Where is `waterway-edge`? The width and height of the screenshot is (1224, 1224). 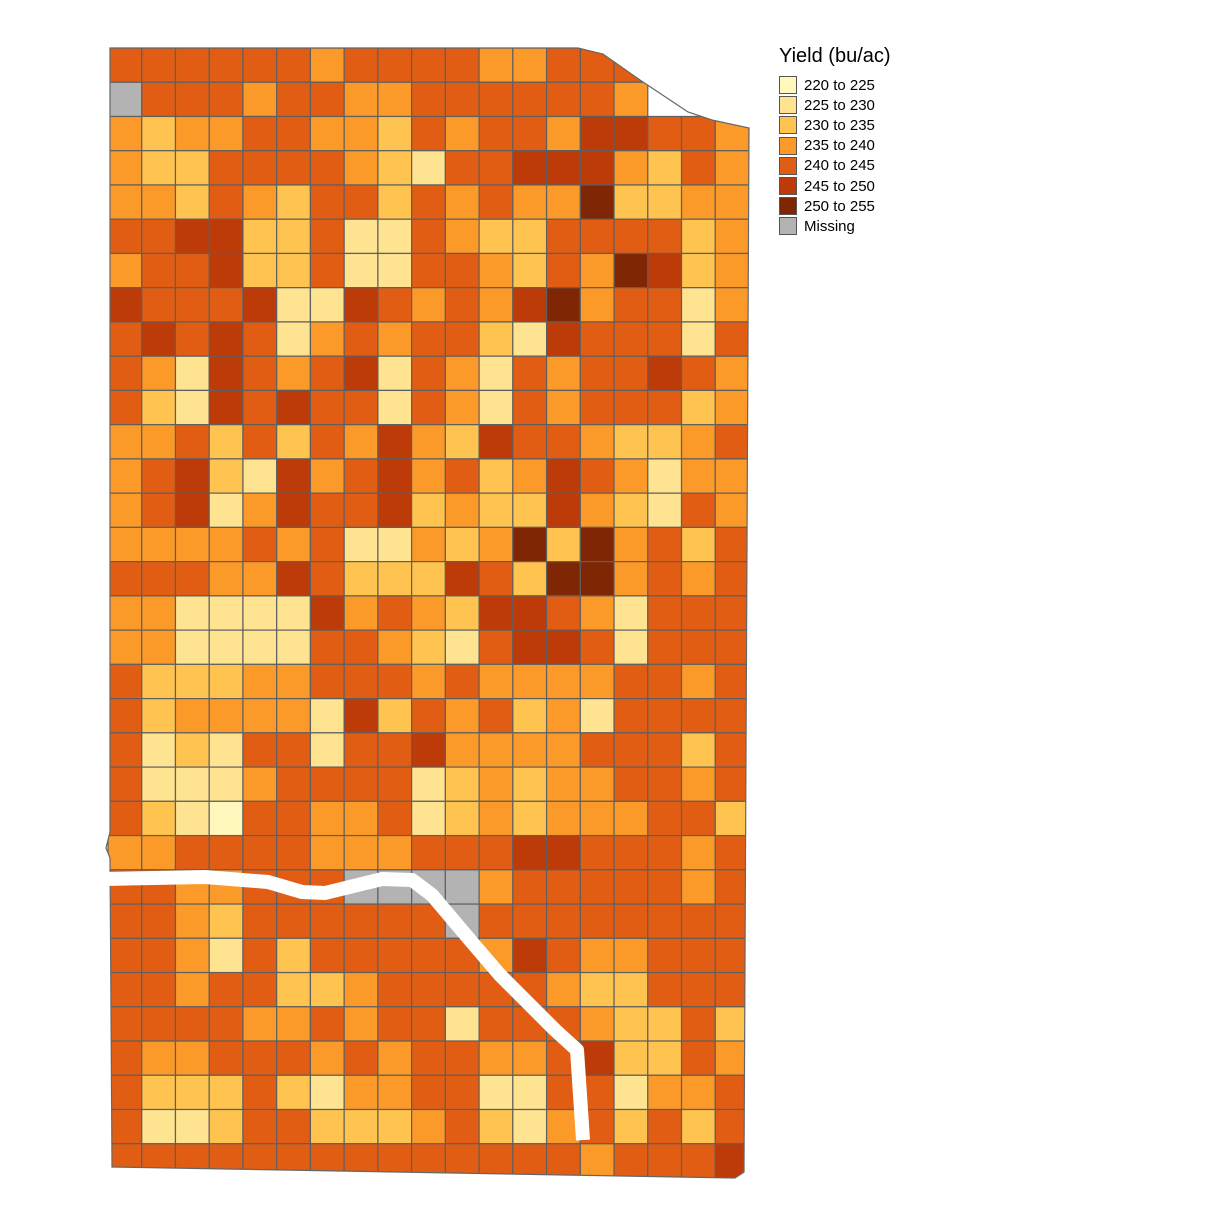 waterway-edge is located at coordinates (346, 1006).